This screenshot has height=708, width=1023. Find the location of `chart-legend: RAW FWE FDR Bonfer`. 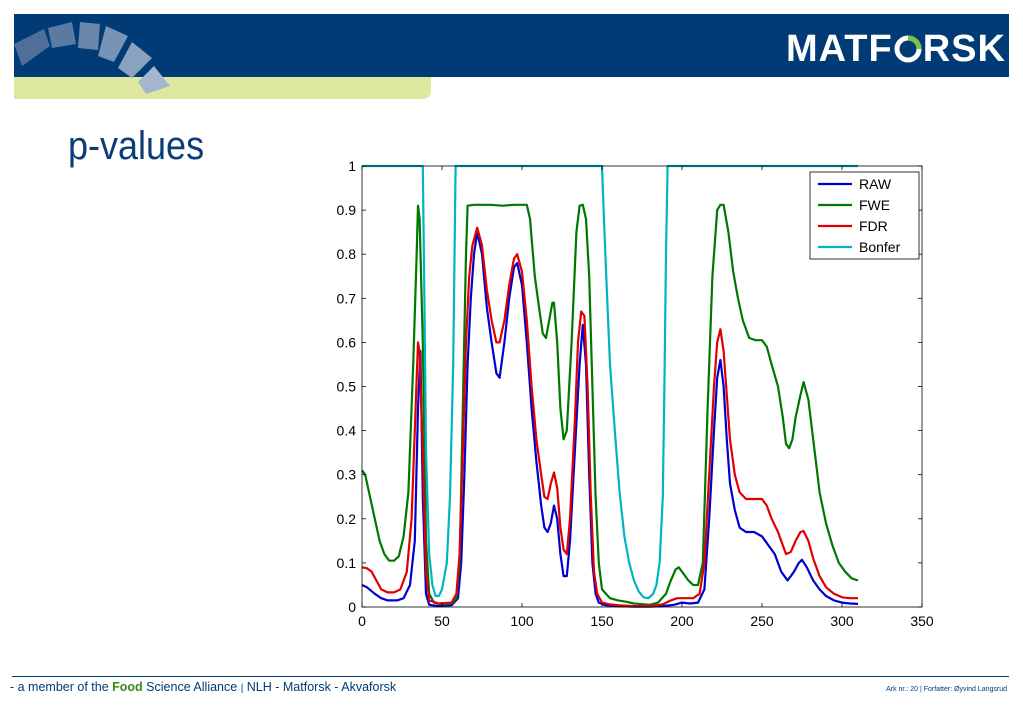

chart-legend: RAW FWE FDR Bonfer is located at coordinates (864, 215).